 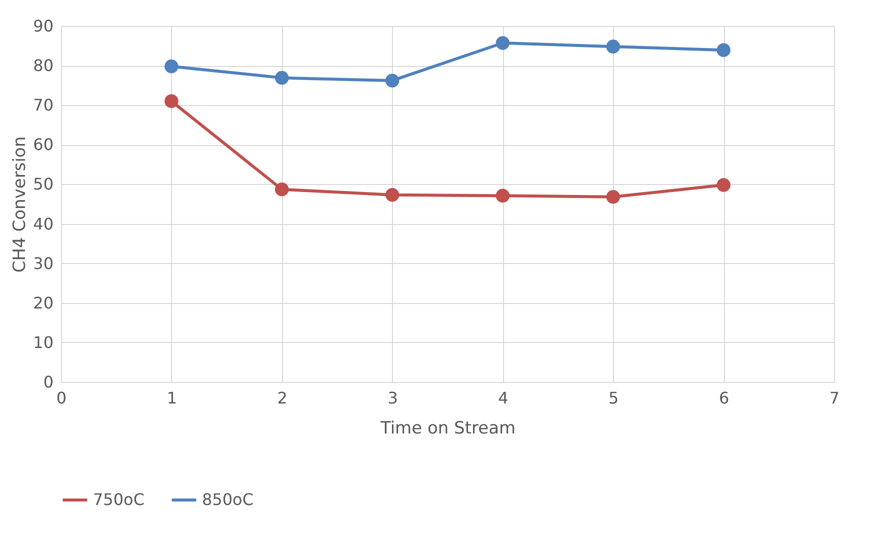 What do you see at coordinates (43, 105) in the screenshot?
I see `y-tick-label: 70` at bounding box center [43, 105].